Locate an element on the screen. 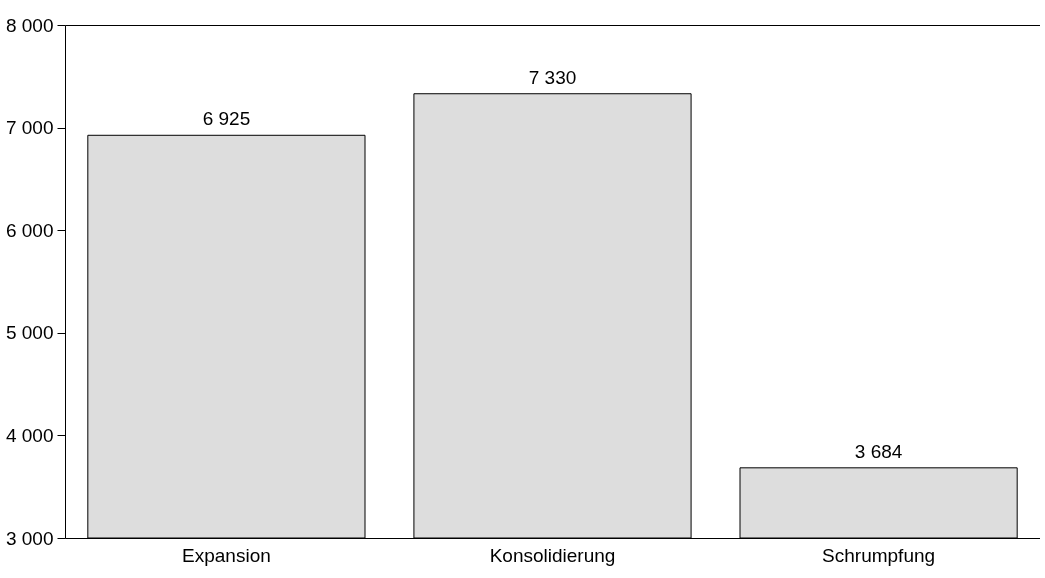  x-tick-label: Konsolidierung is located at coordinates (552, 555).